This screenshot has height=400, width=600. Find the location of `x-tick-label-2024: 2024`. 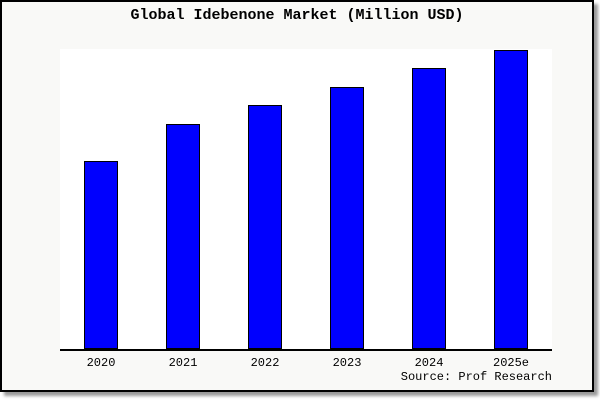

x-tick-label-2024: 2024 is located at coordinates (429, 363).